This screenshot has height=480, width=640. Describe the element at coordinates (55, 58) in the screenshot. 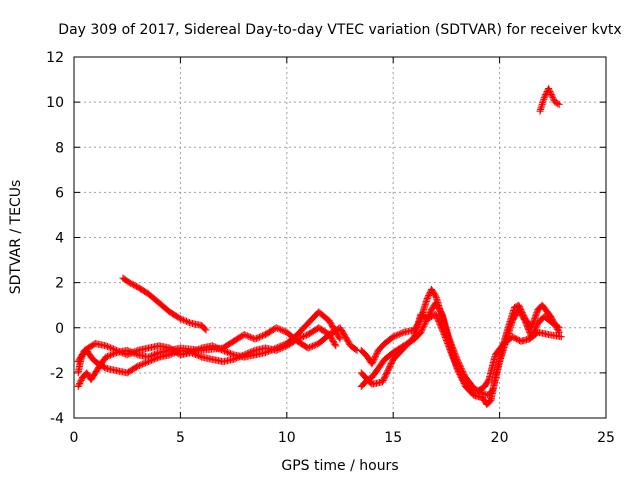

I see `y-tick-label: 12` at that location.